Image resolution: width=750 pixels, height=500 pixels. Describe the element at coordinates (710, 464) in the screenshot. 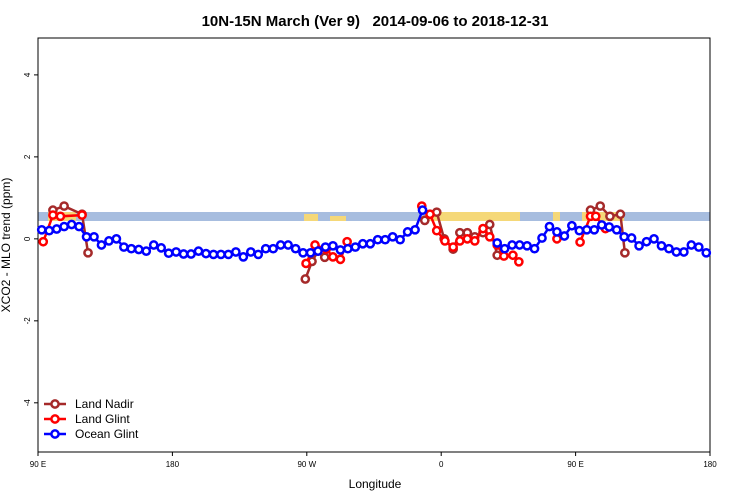

I see `x-tick-label: 180` at that location.